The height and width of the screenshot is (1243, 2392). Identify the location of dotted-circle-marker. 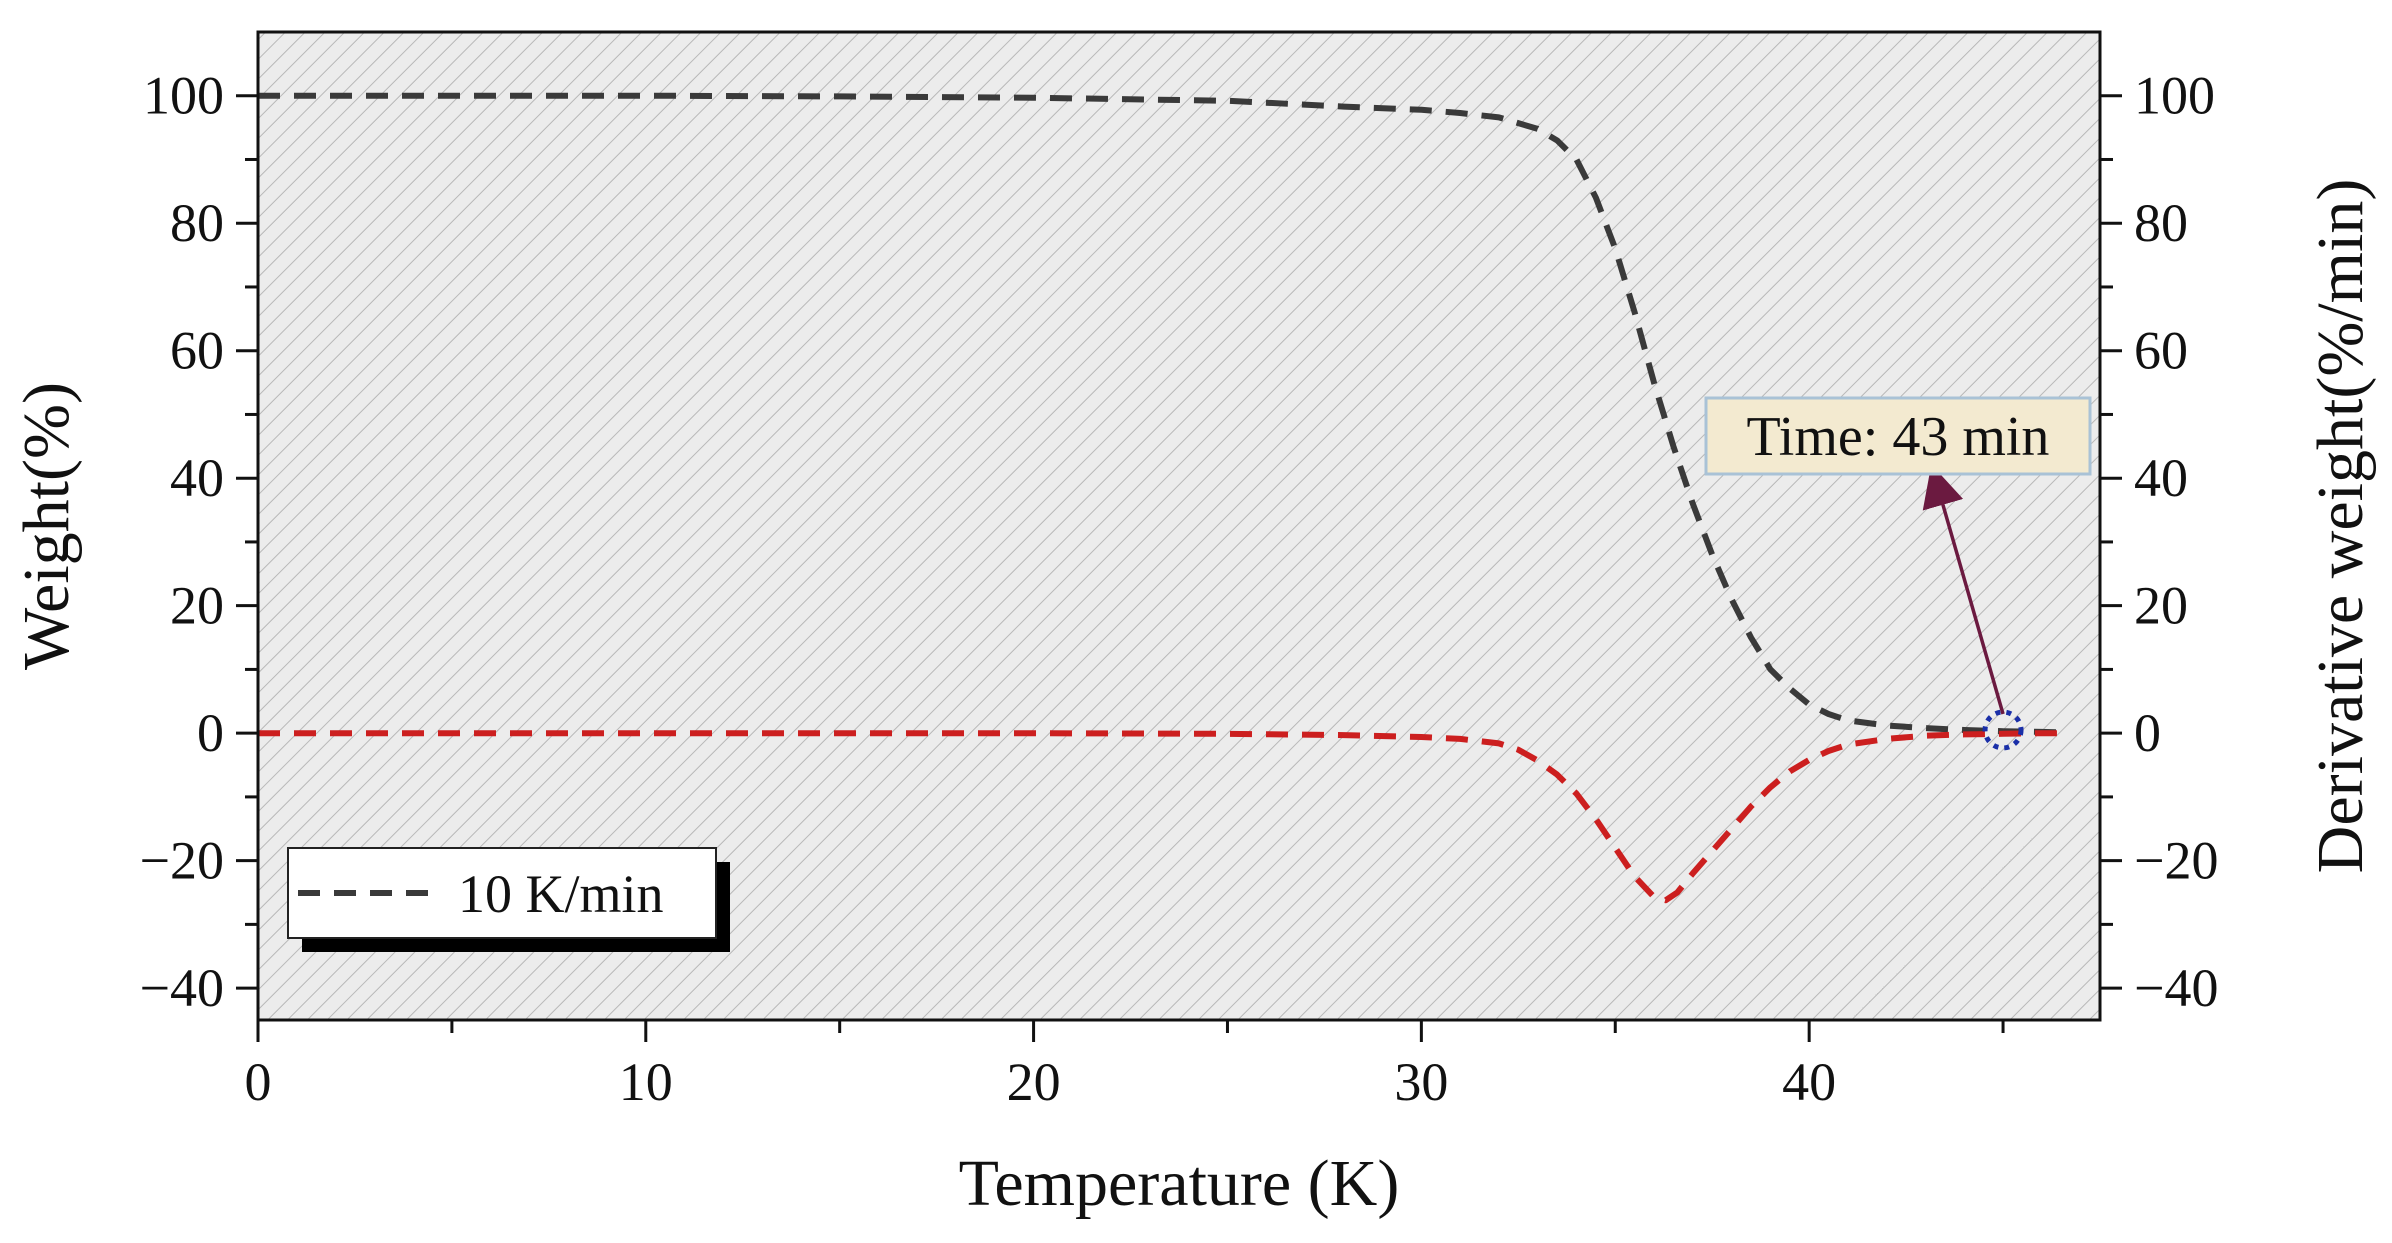
(2003, 730).